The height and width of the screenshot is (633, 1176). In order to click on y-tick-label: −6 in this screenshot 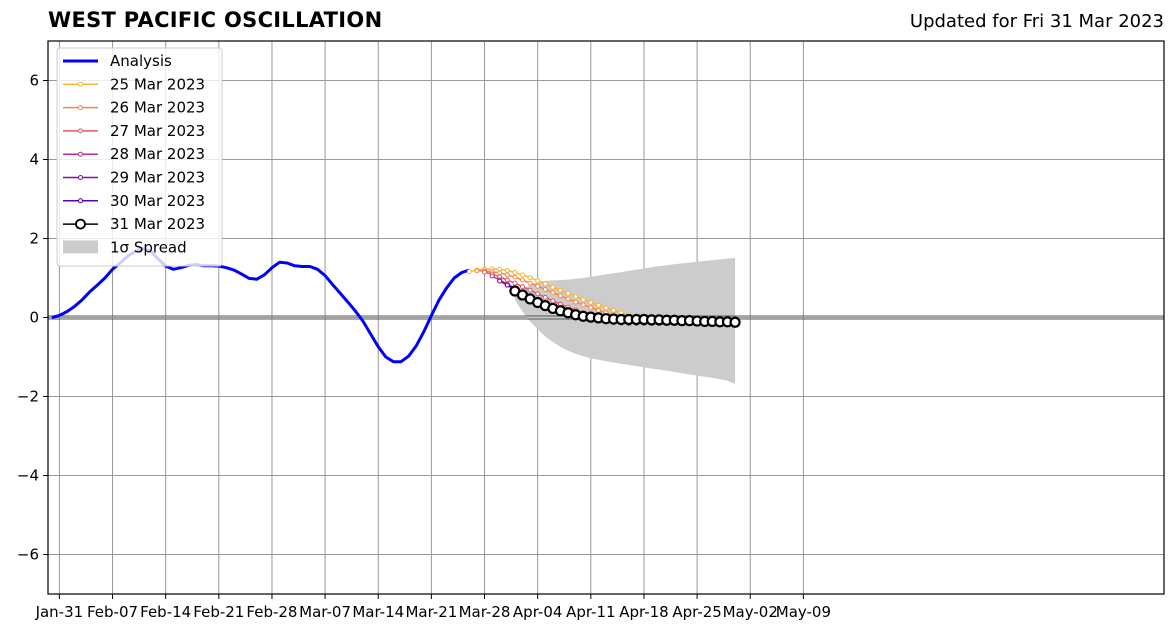, I will do `click(28, 555)`.